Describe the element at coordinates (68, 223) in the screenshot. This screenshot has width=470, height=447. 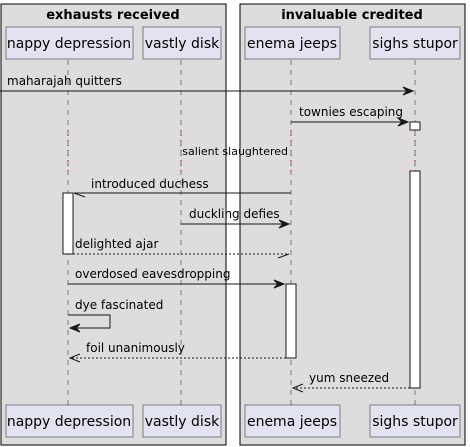
I see `activation-nappy-depression` at that location.